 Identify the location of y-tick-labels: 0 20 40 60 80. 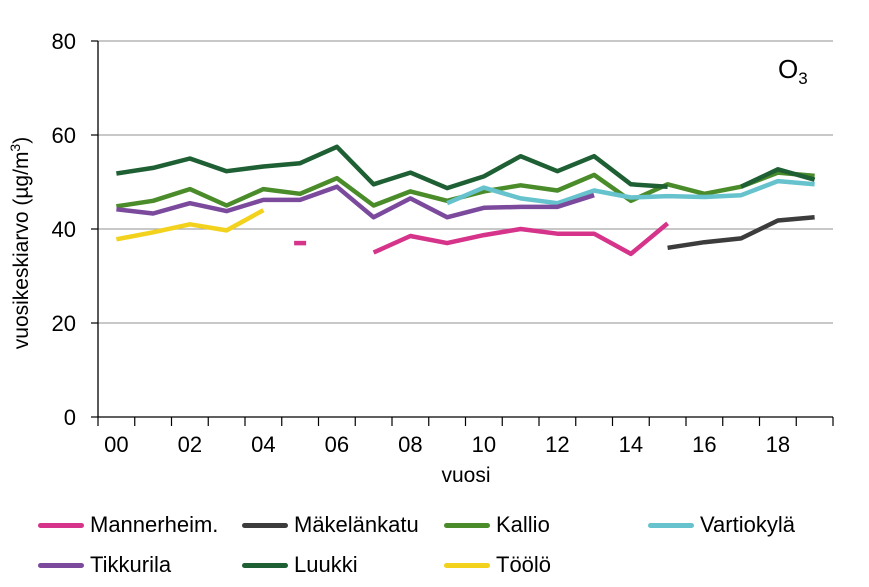
(64, 229).